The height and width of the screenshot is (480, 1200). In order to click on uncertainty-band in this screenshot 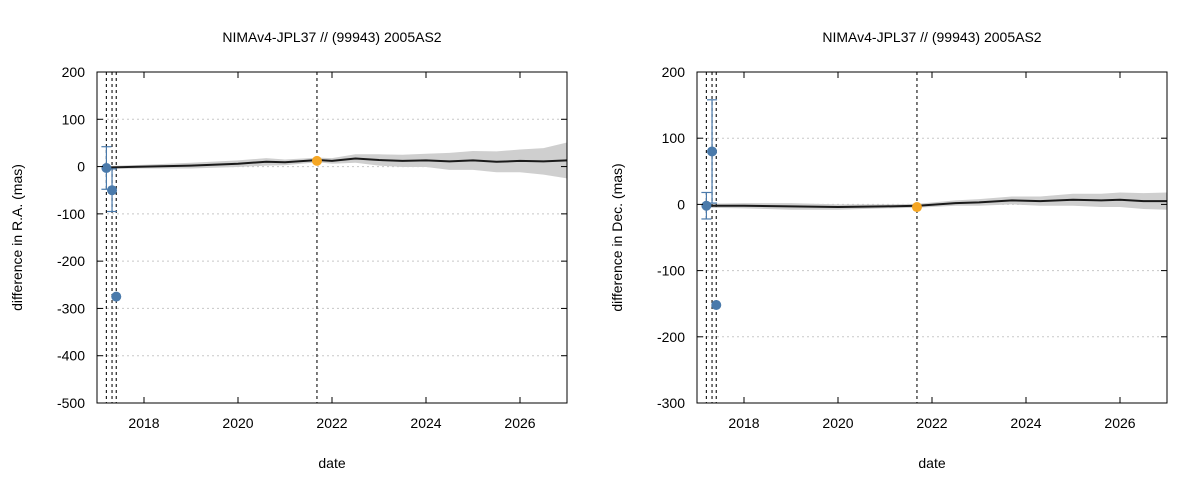, I will do `click(936, 201)`.